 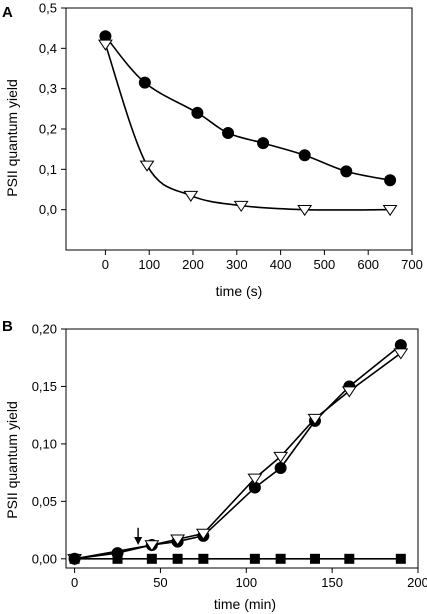 What do you see at coordinates (138, 541) in the screenshot?
I see `annotation-arrow-head` at bounding box center [138, 541].